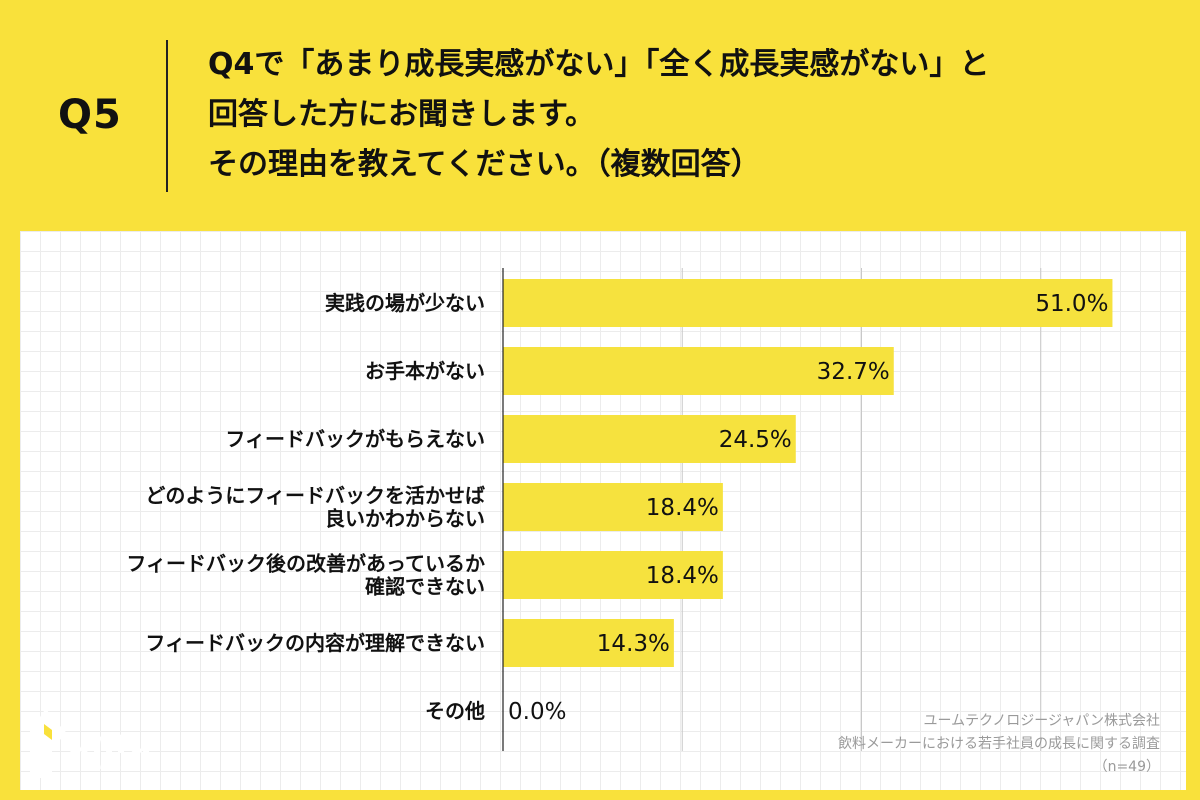  I want to click on value-label: 51.0%, so click(1071, 304).